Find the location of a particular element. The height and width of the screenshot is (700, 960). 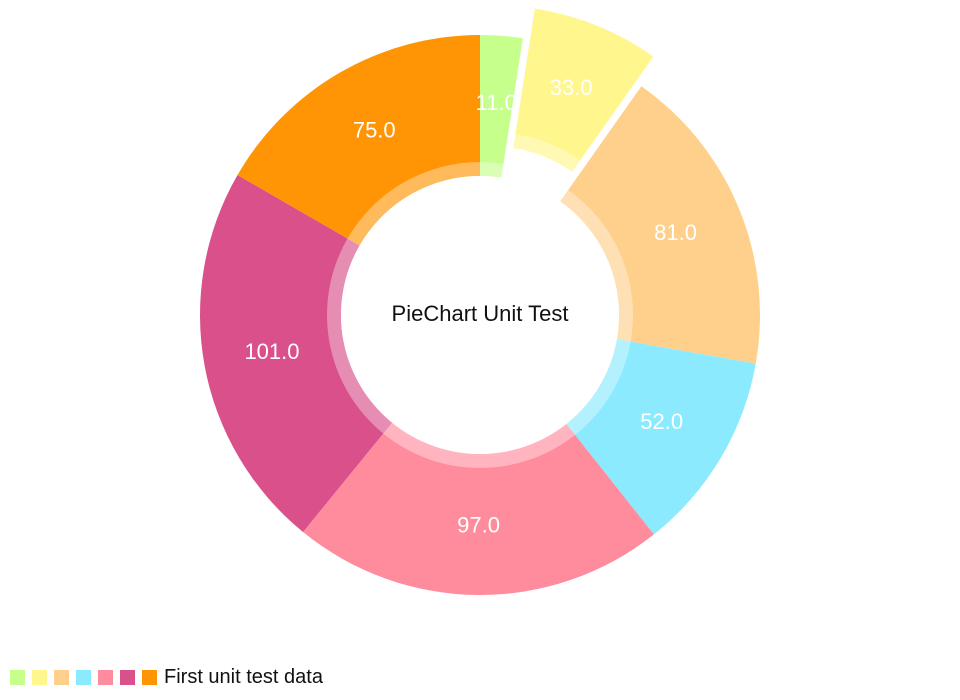

center-text: PieChart Unit Test is located at coordinates (480, 313).